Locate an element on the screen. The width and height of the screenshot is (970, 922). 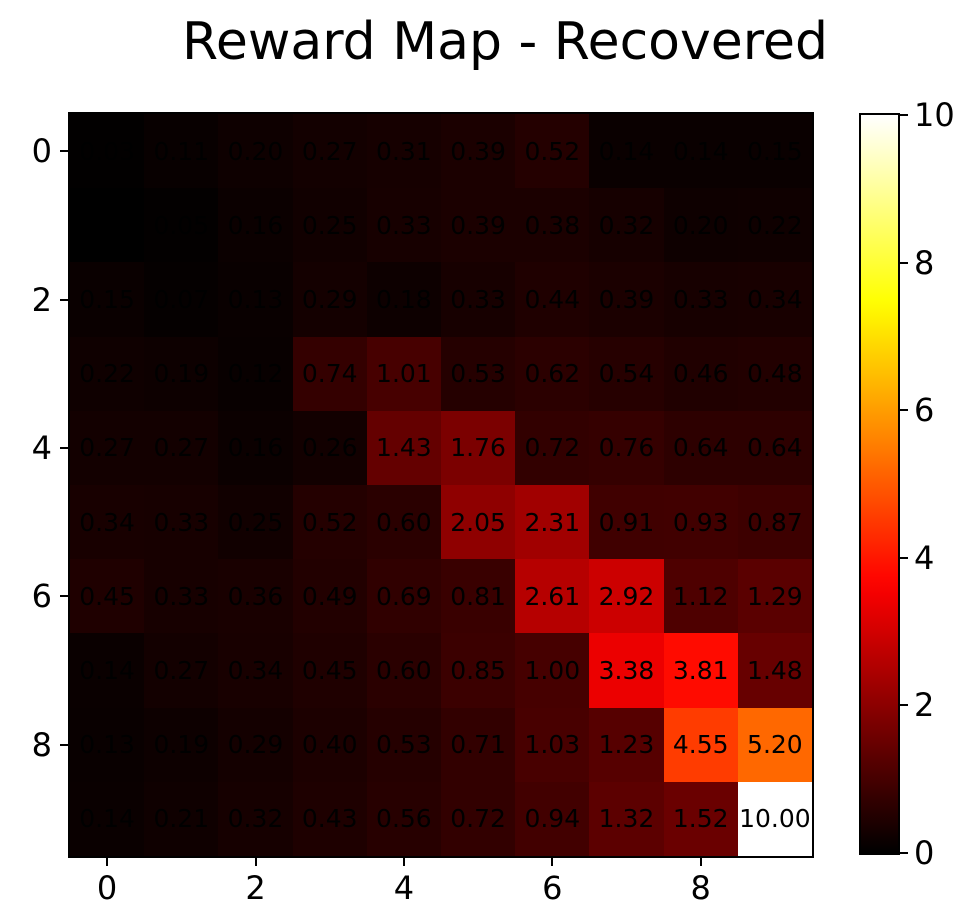
heatmap-cell: 1.52 is located at coordinates (700, 818).